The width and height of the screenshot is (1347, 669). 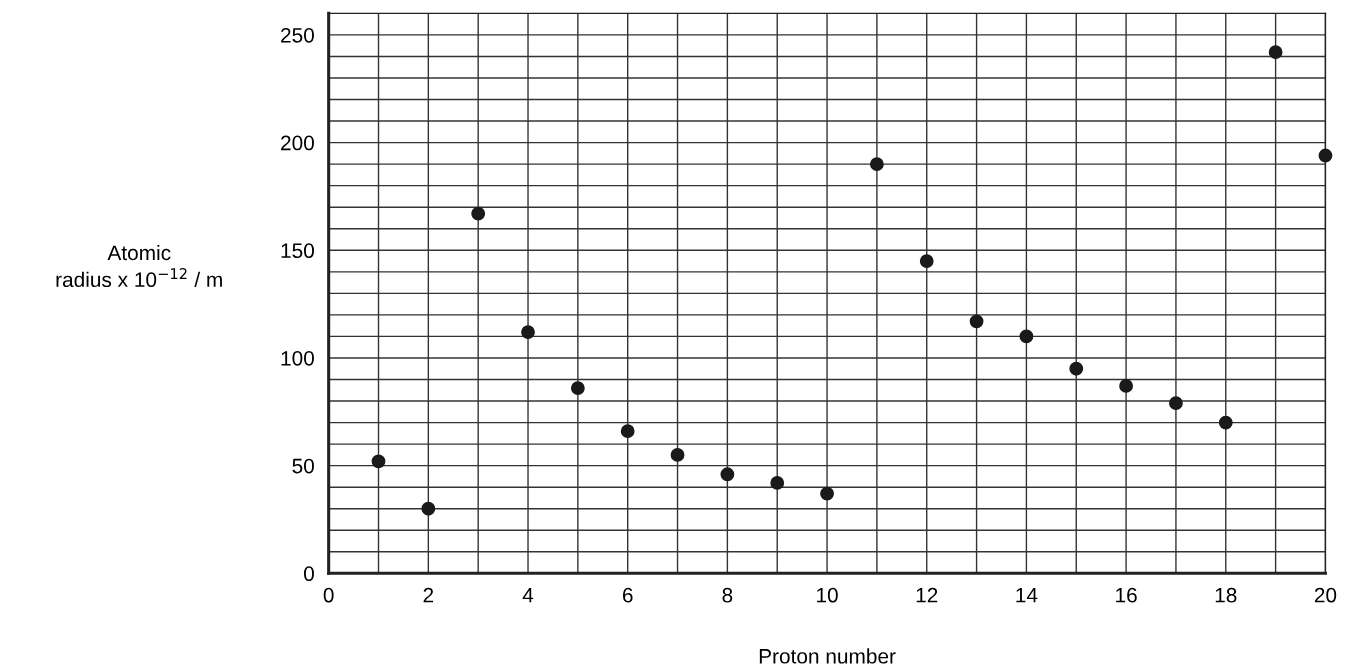 I want to click on x-tick-label: 6, so click(x=627, y=595).